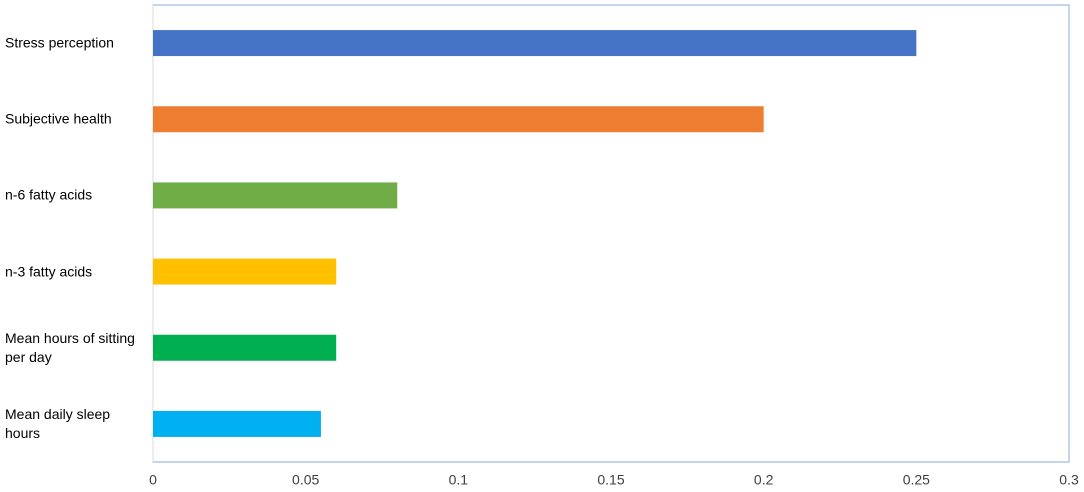 This screenshot has height=492, width=1084. Describe the element at coordinates (59, 42) in the screenshot. I see `y-tick-label: Stress perception` at that location.